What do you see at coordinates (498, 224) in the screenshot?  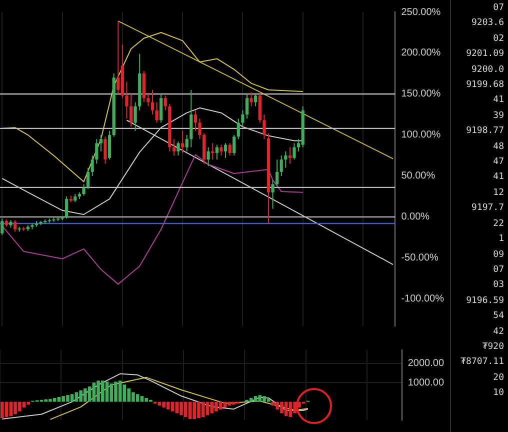 I see `text: 22` at bounding box center [498, 224].